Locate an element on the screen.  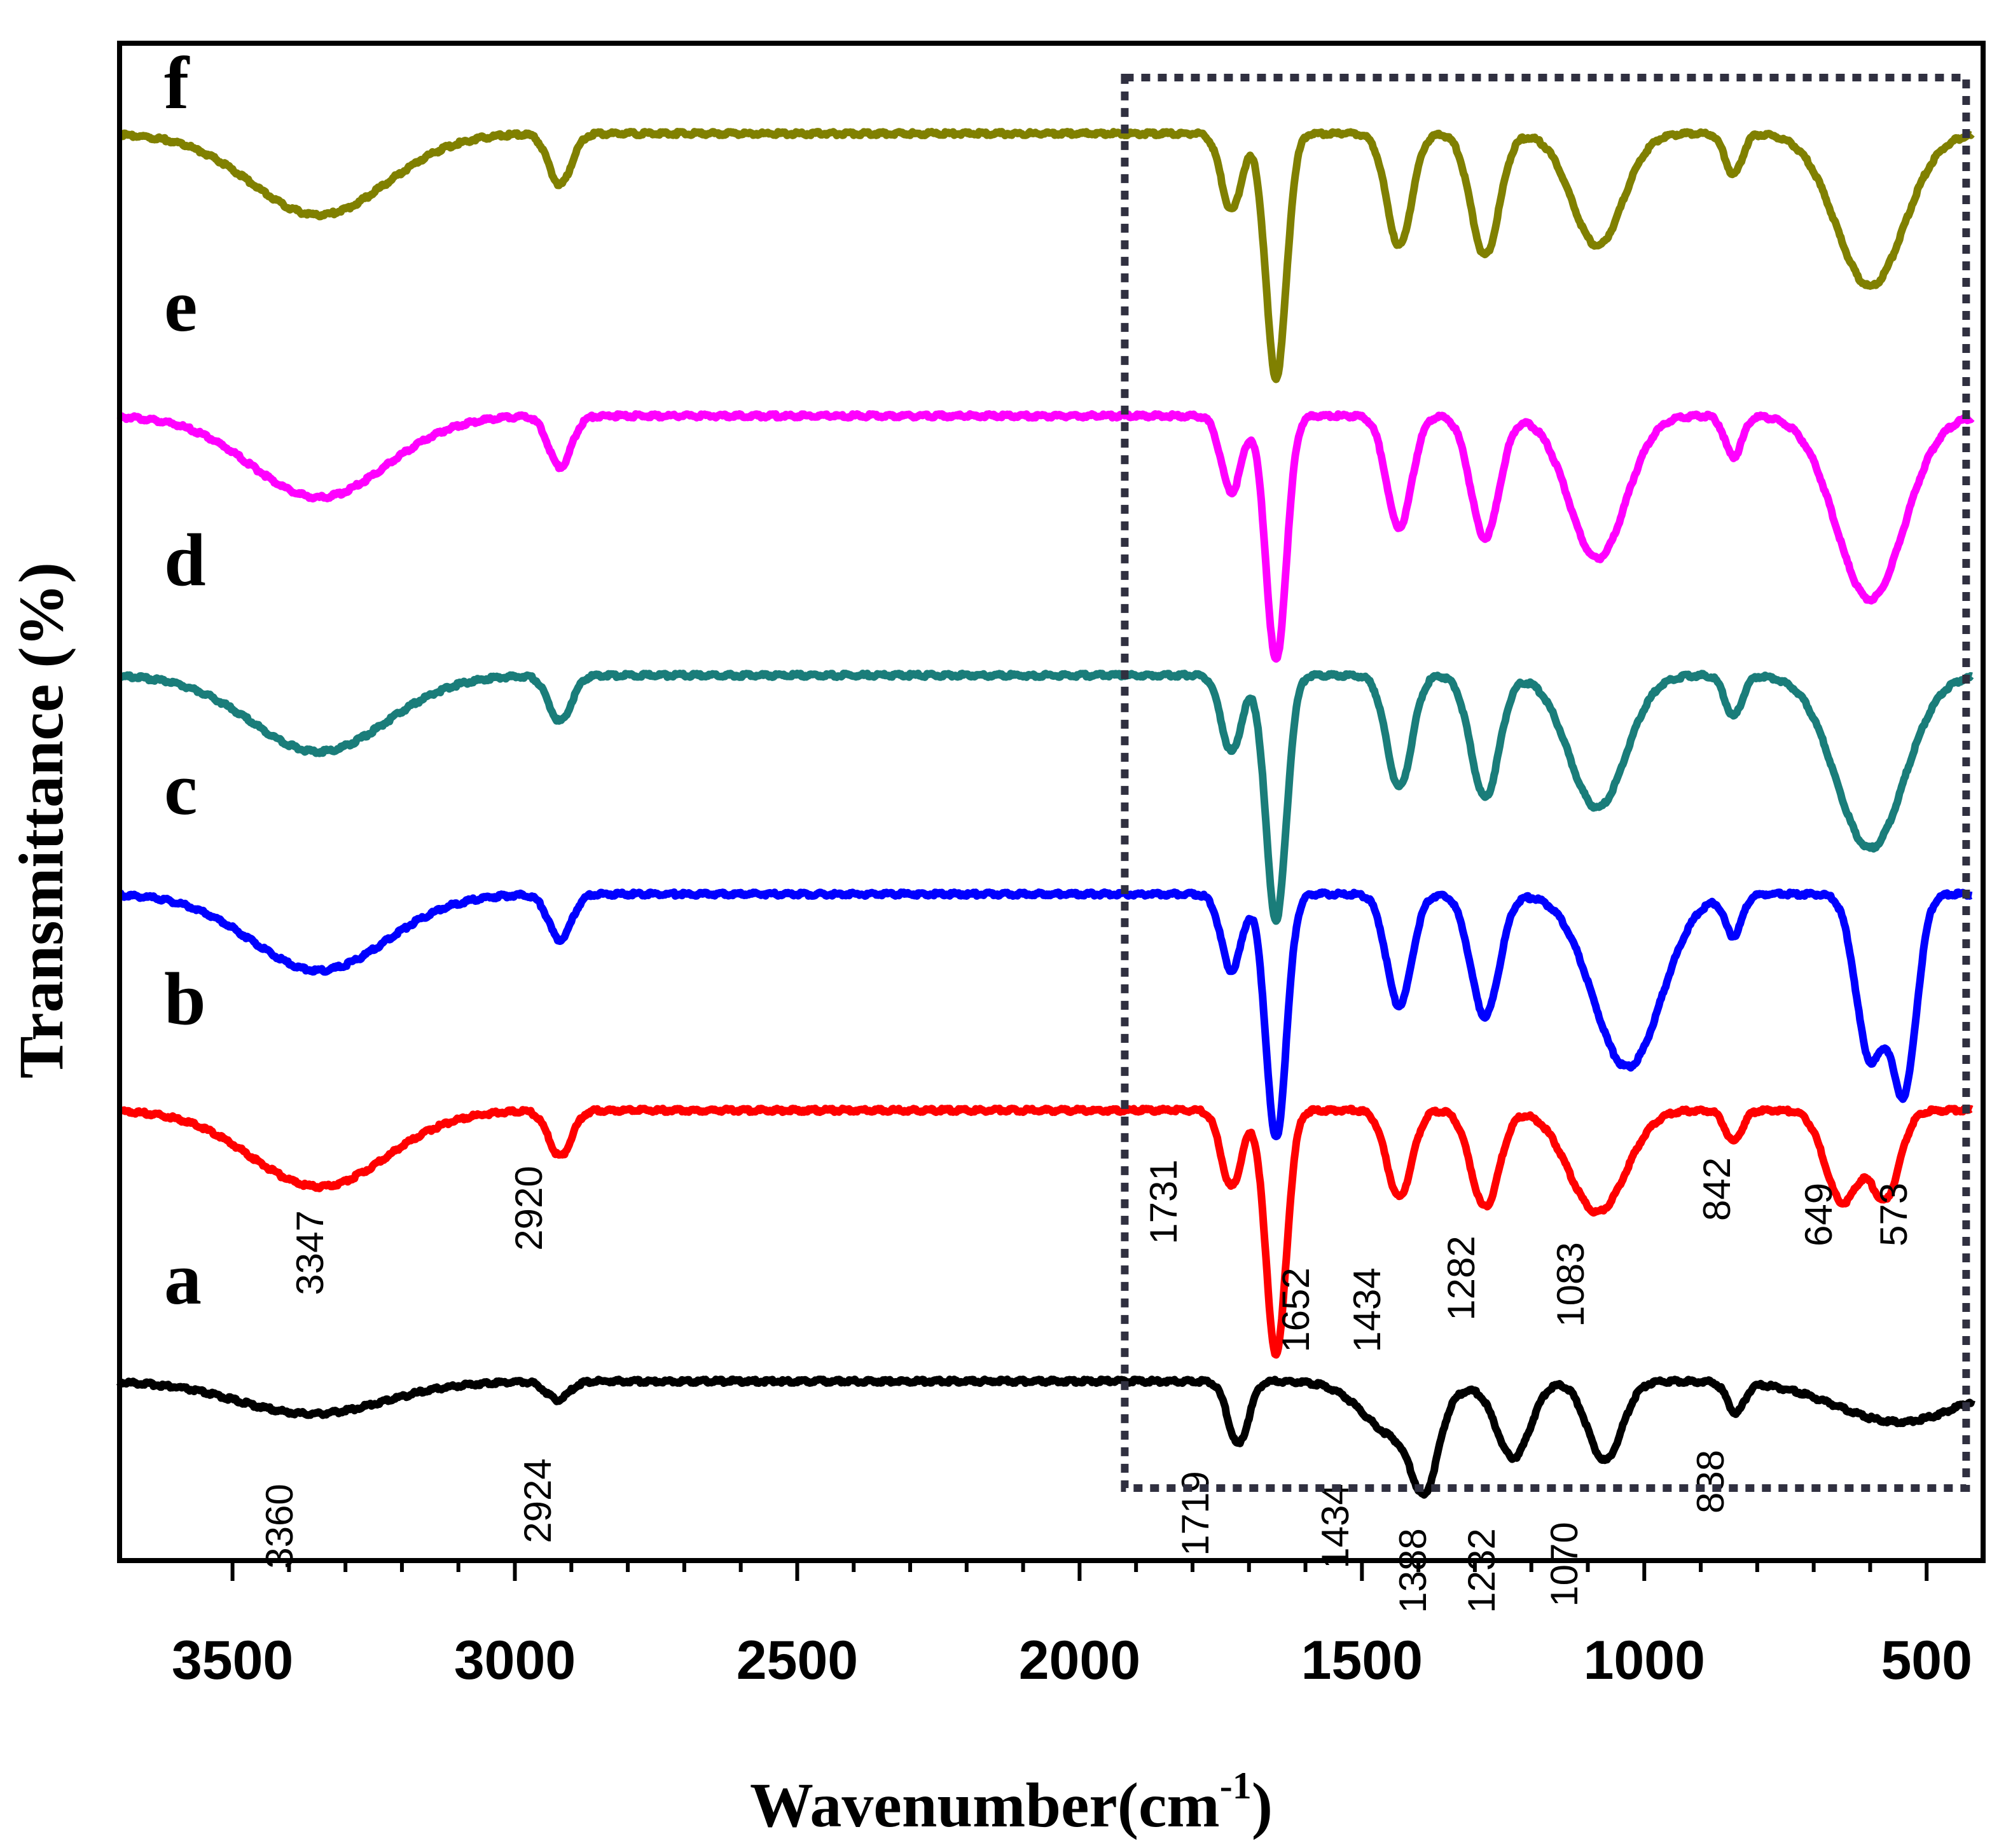
peak-label-b-1282: 1282 is located at coordinates (1461, 1278).